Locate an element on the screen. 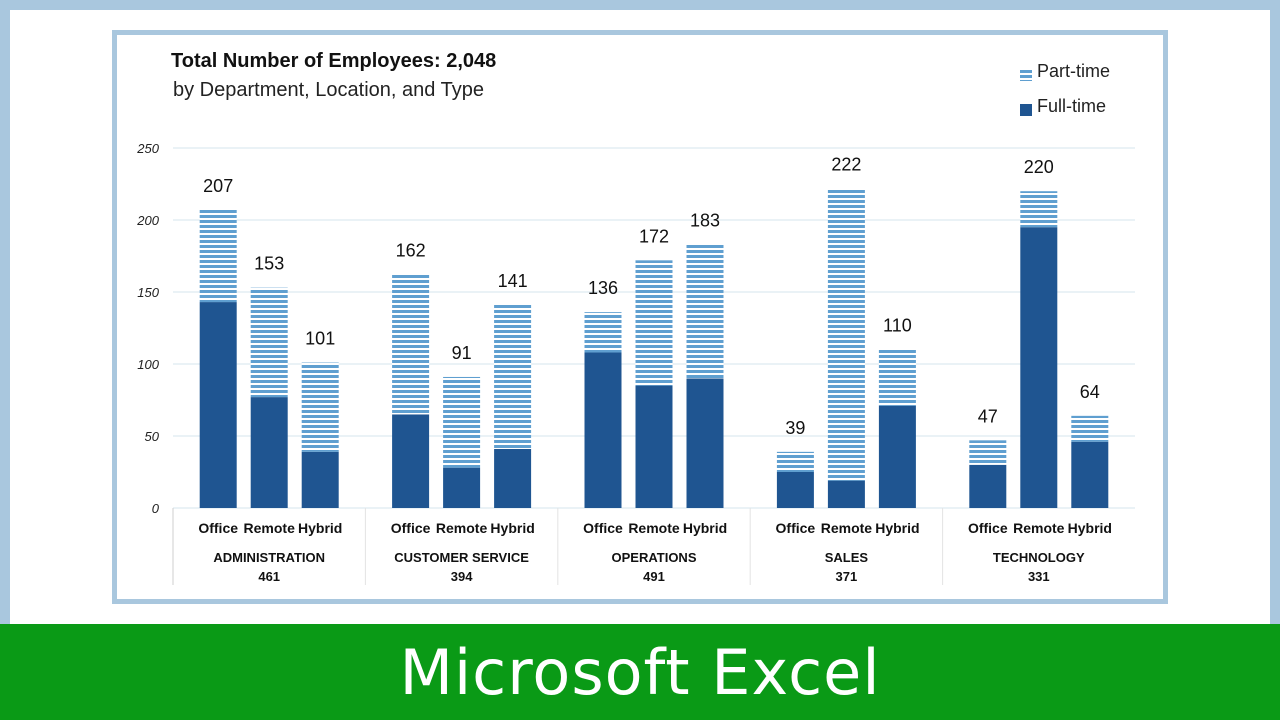  bar-total-label: 162 is located at coordinates (411, 251).